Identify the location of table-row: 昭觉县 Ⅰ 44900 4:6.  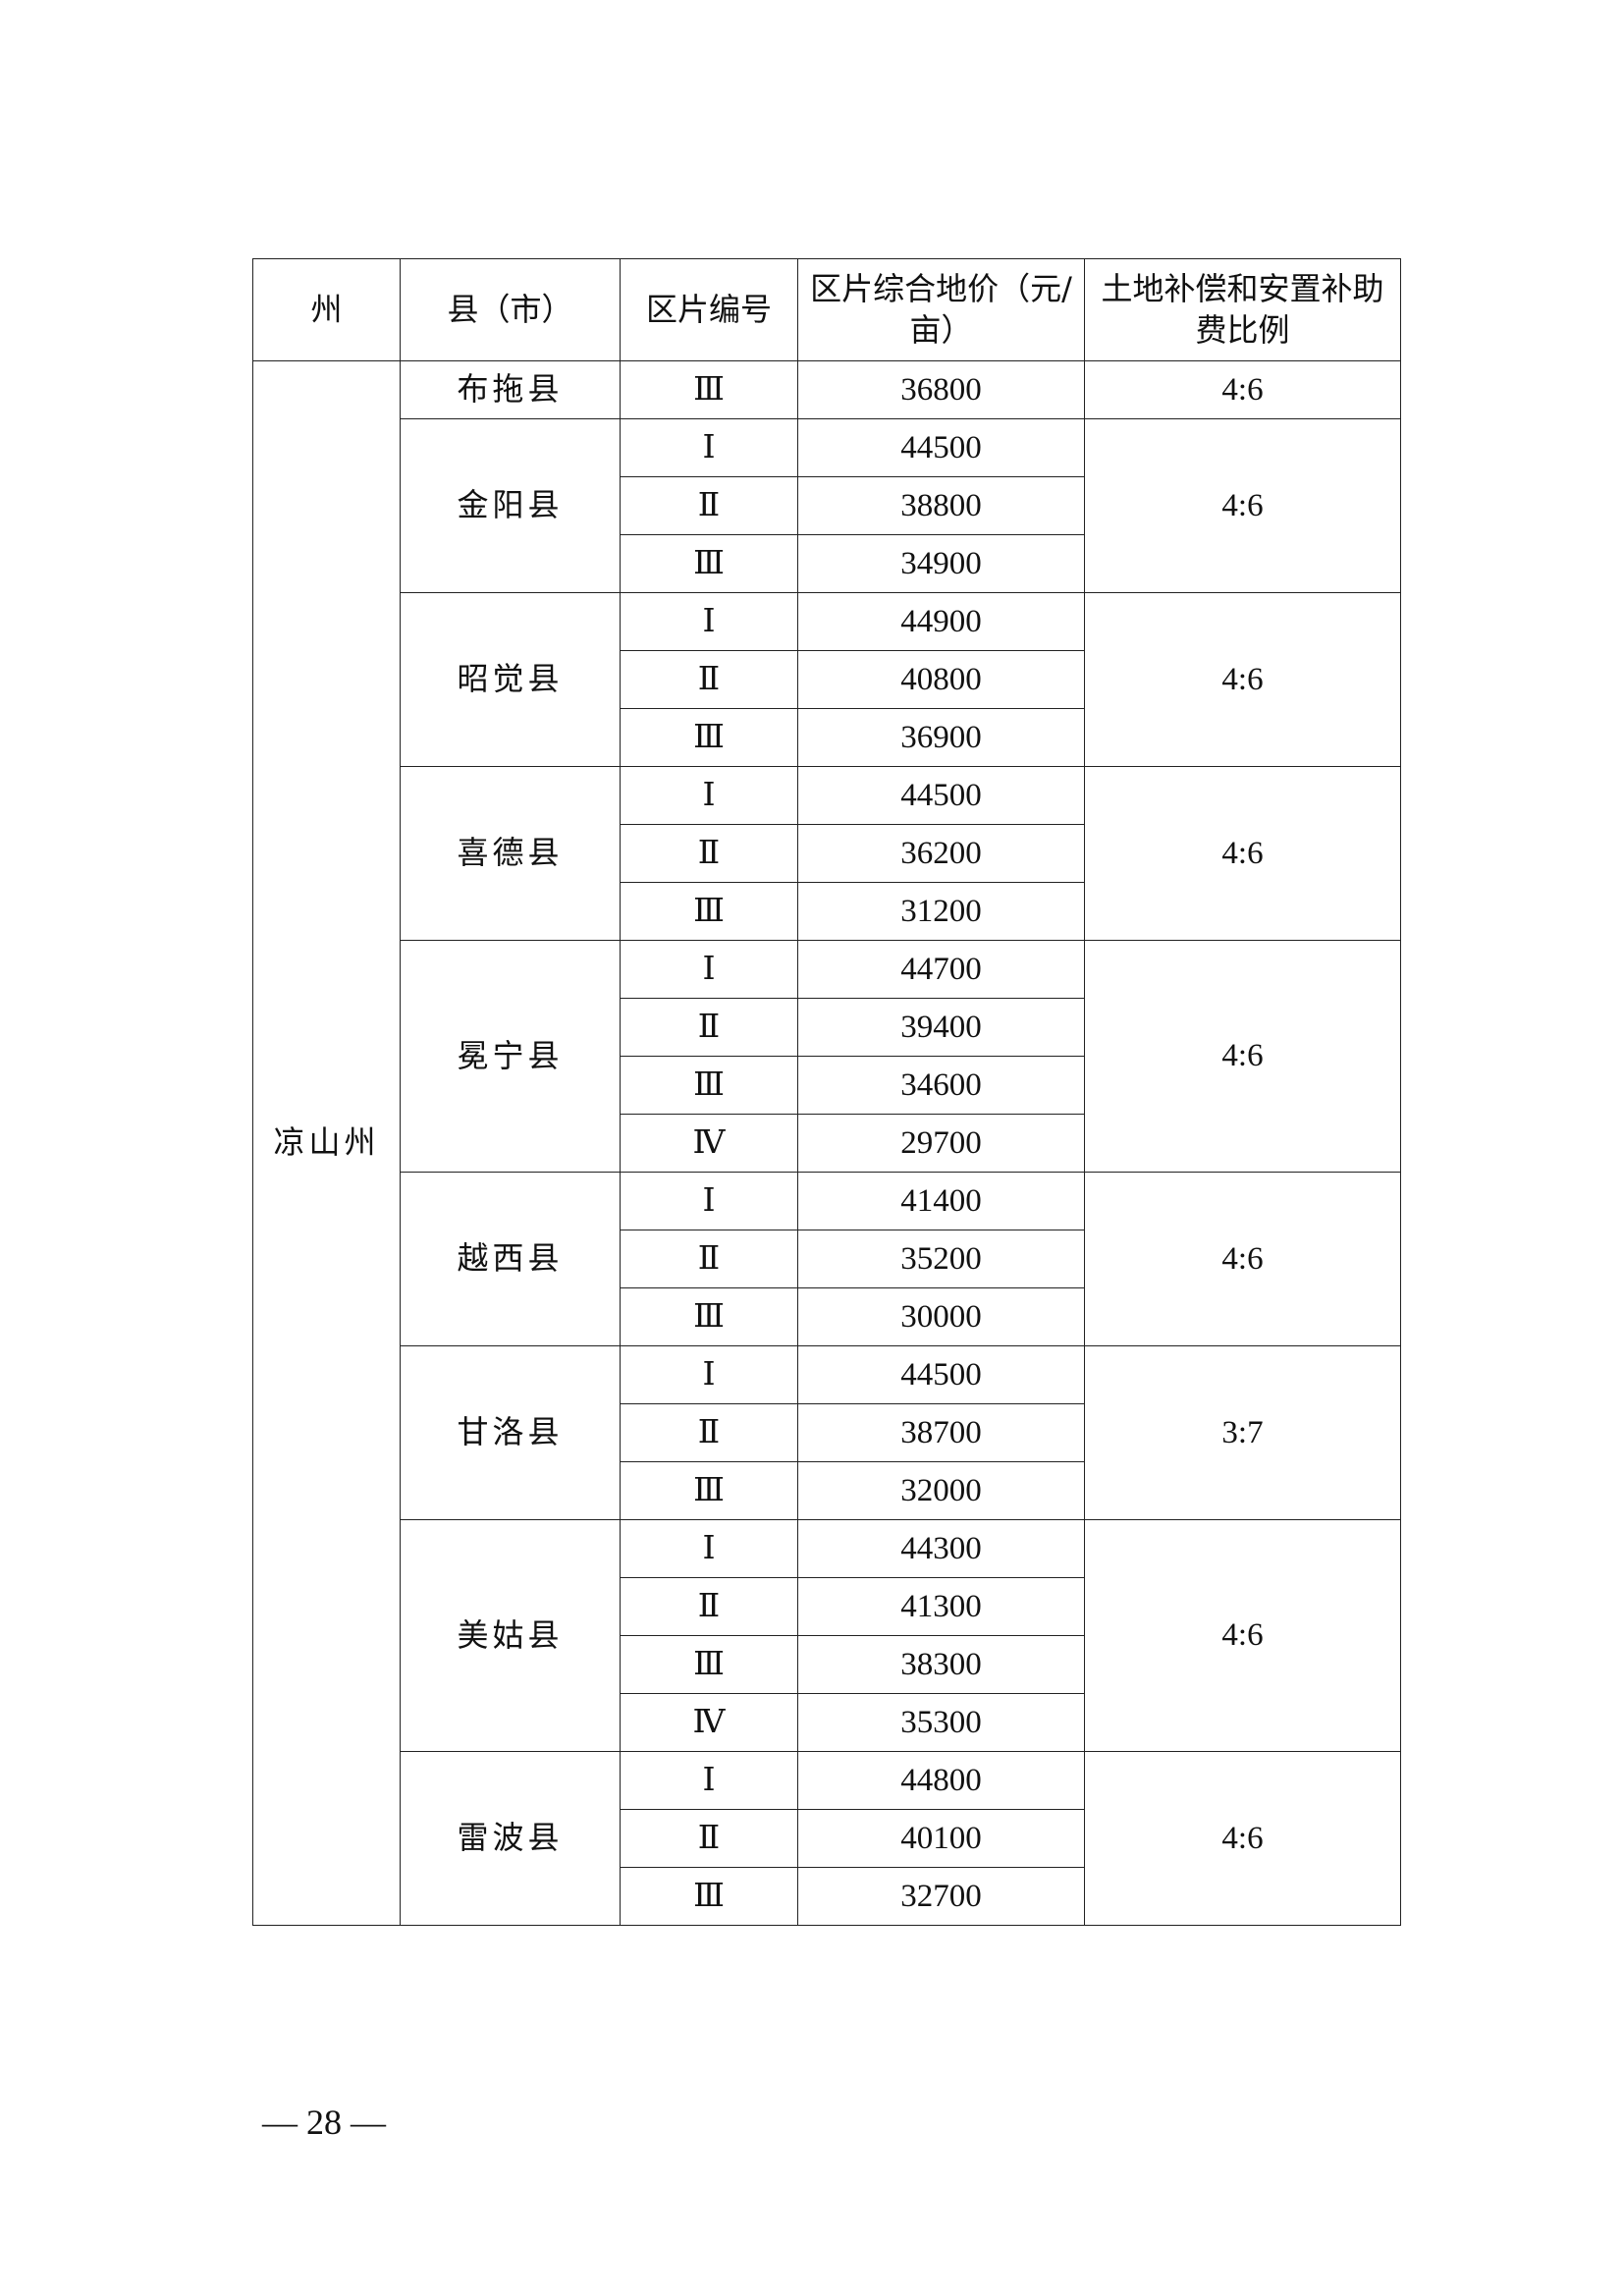
(827, 679).